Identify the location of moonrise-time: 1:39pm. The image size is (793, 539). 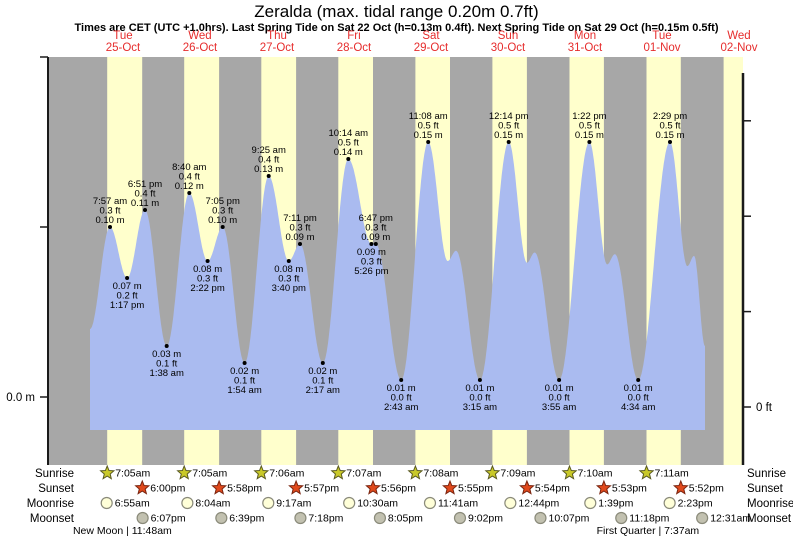
(615, 504).